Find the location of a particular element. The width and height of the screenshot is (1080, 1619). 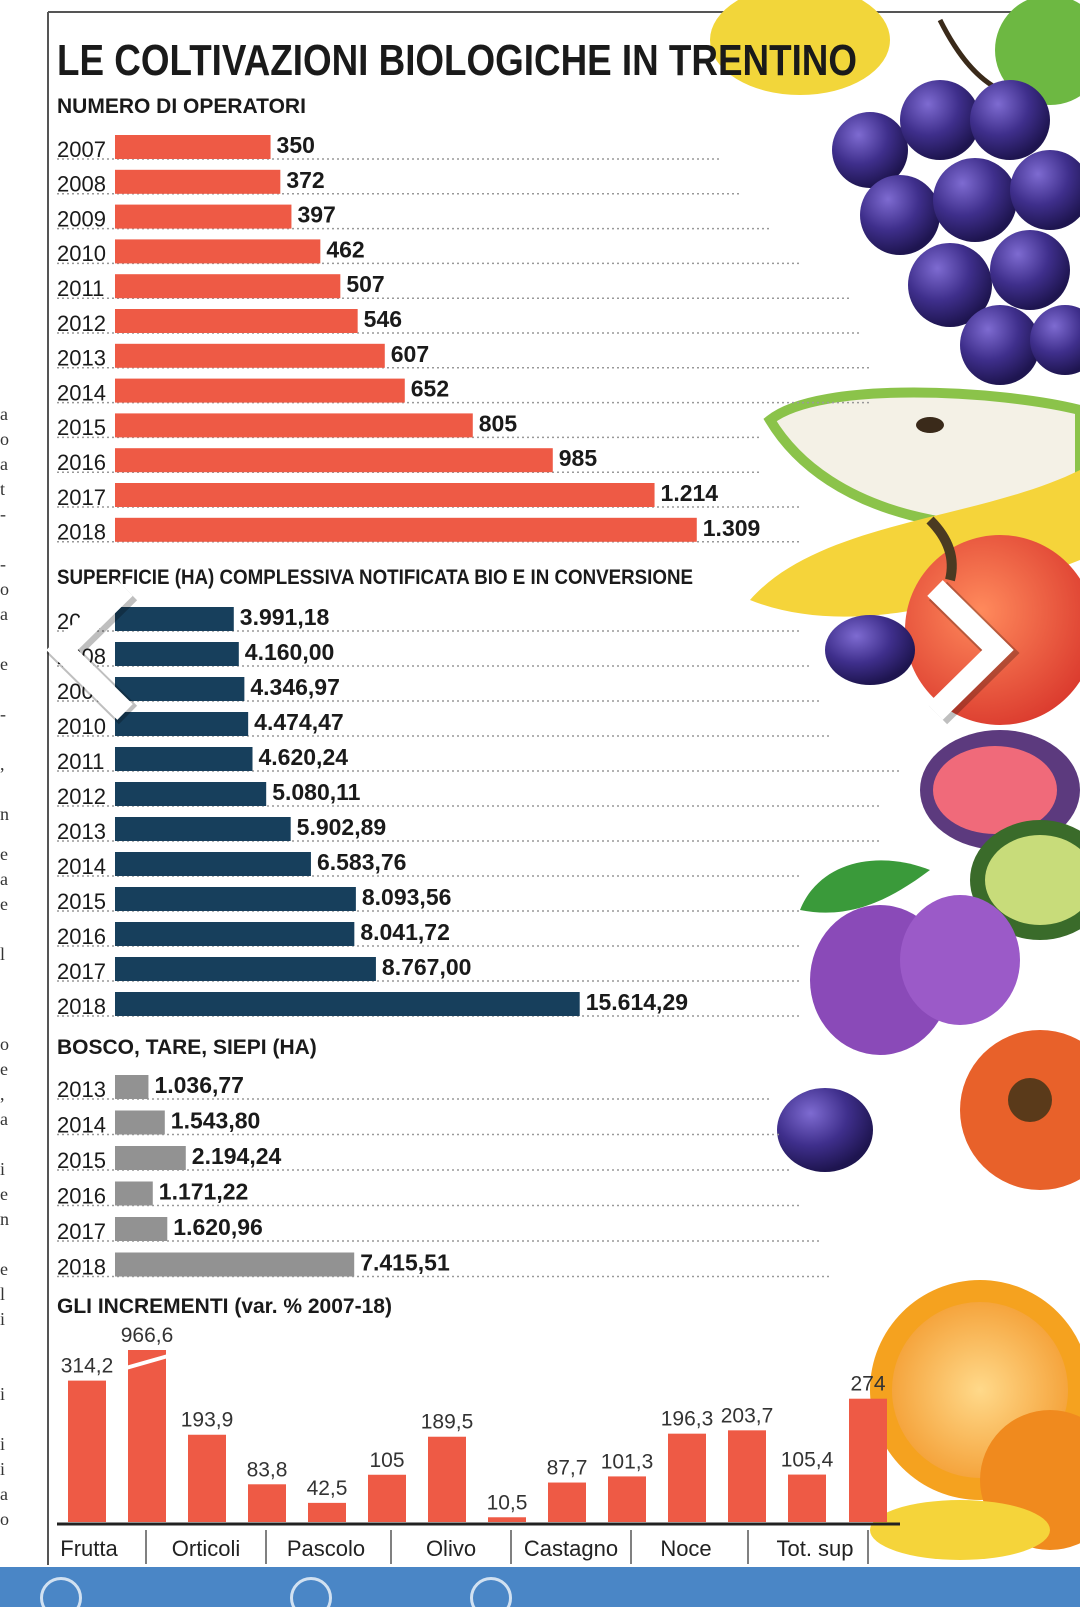

value-label: 274 is located at coordinates (867, 1384).